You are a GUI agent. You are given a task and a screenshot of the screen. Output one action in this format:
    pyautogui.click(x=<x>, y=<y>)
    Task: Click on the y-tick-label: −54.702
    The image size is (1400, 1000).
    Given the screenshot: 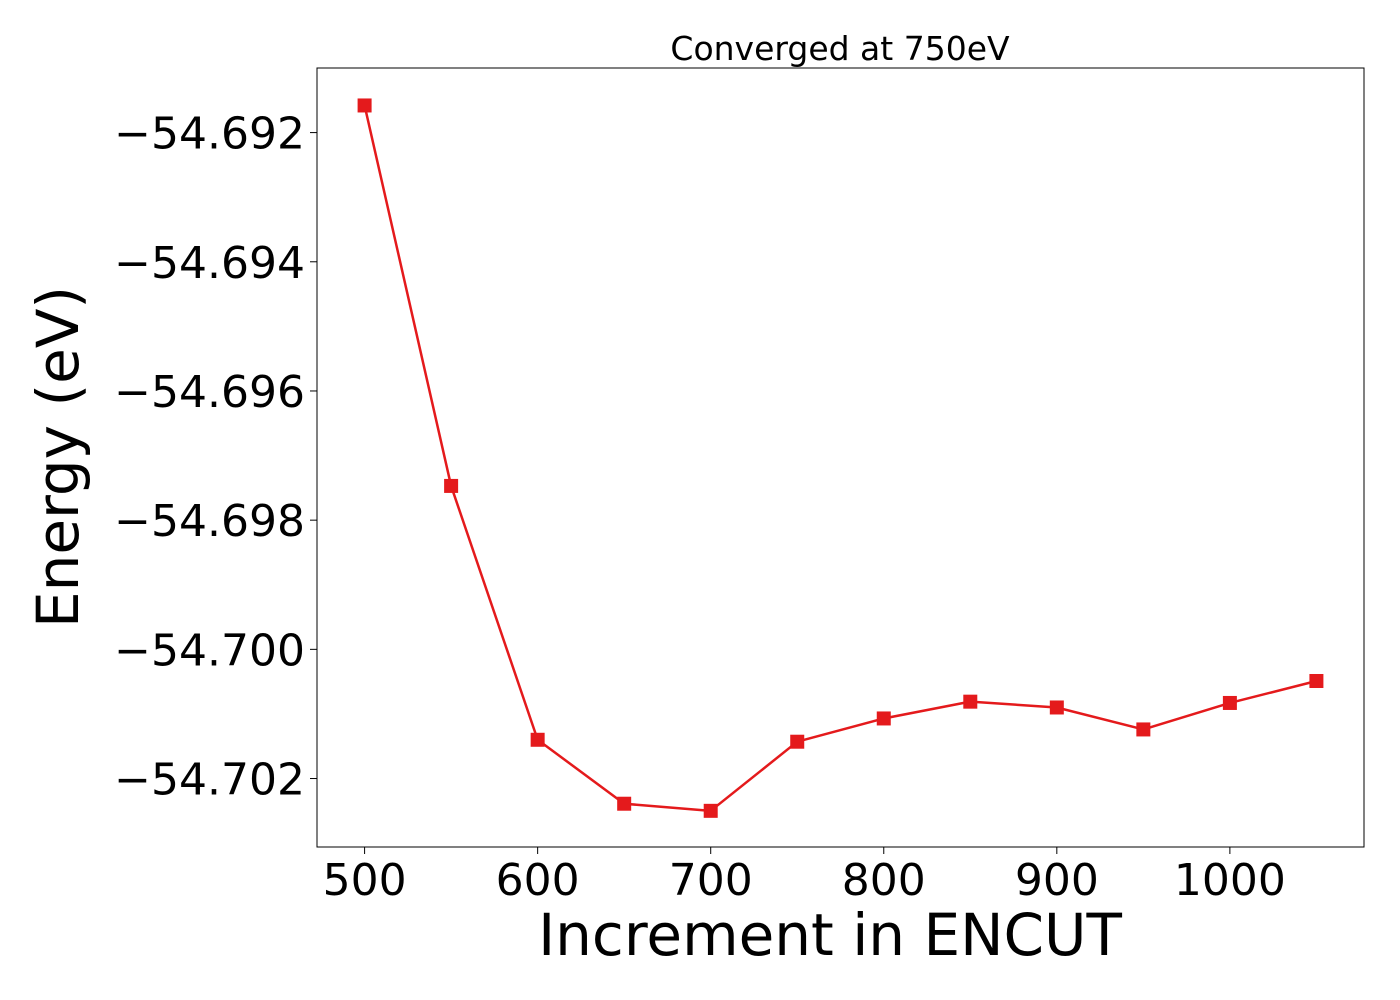 What is the action you would take?
    pyautogui.click(x=209, y=780)
    